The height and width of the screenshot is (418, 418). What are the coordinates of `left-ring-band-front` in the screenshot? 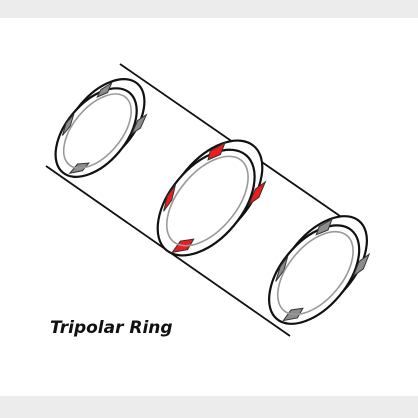 It's located at (96, 132).